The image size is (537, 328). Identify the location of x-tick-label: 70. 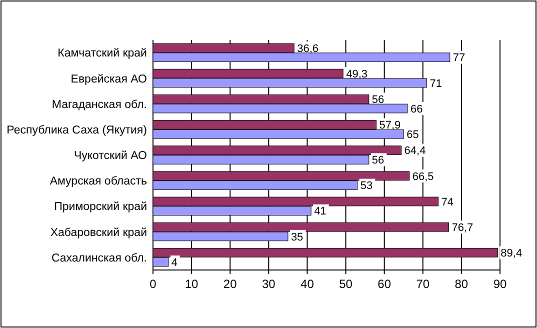
(423, 284).